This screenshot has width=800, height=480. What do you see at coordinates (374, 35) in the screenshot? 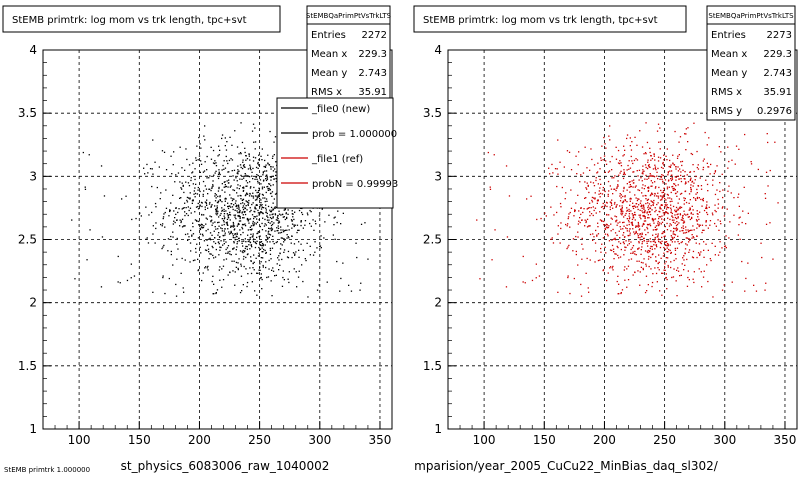
I see `stats-value: 2272` at bounding box center [374, 35].